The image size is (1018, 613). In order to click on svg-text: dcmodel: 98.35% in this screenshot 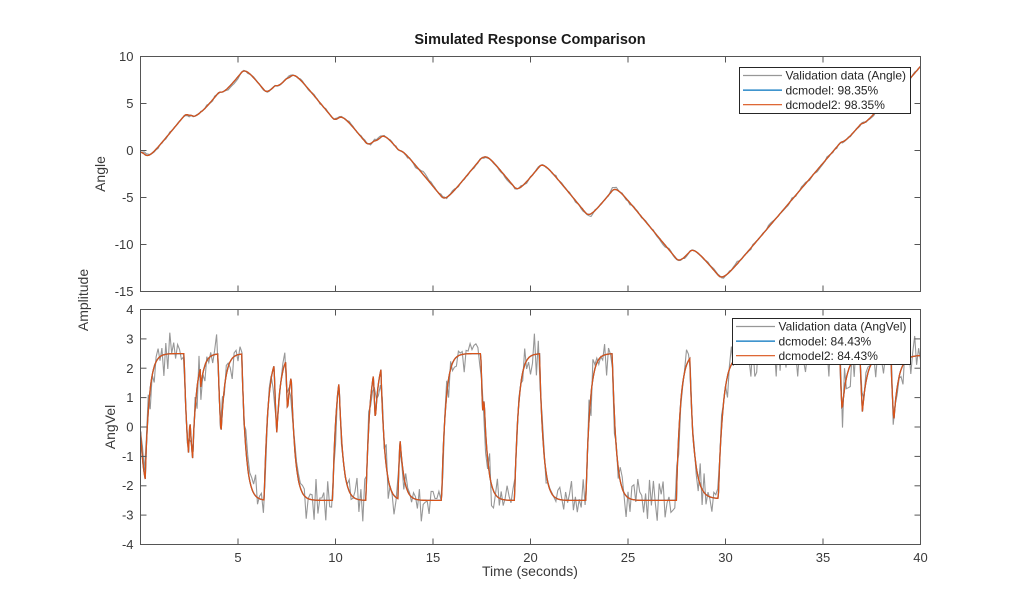, I will do `click(832, 90)`.